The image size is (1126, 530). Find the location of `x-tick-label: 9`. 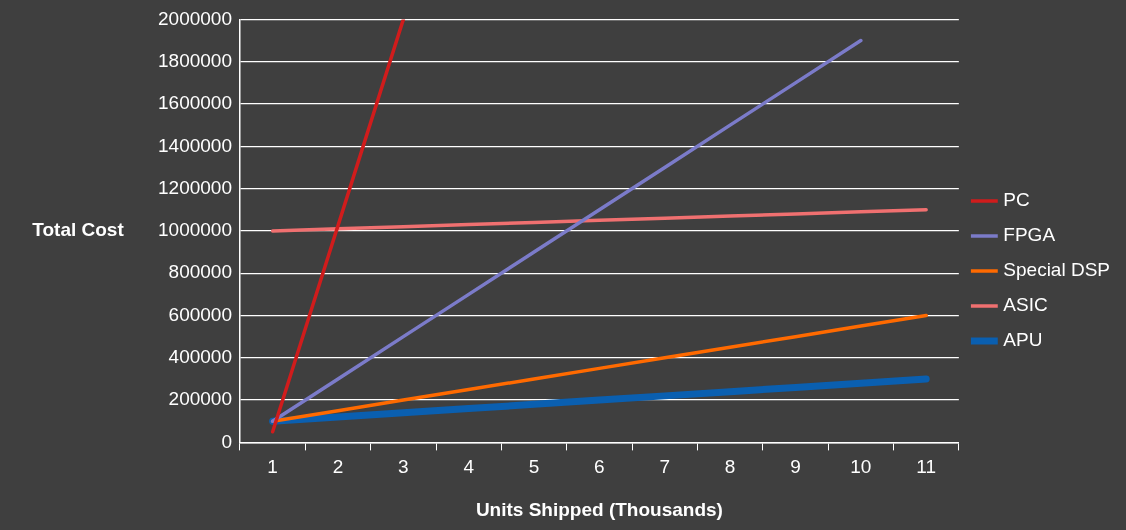

x-tick-label: 9 is located at coordinates (795, 467).